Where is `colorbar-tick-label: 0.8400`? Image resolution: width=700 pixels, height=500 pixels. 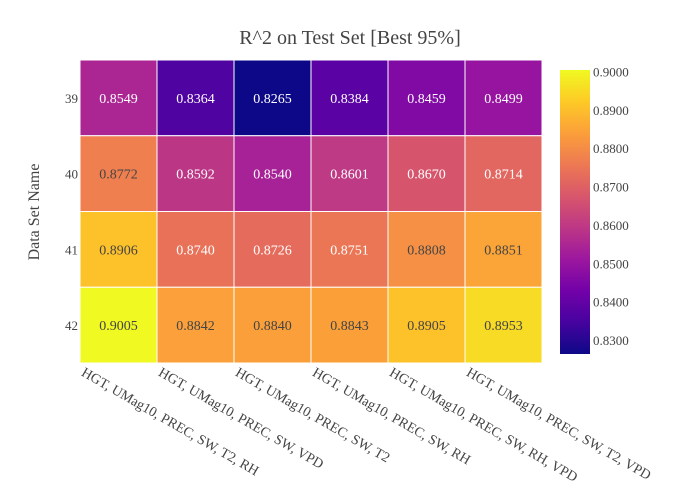
colorbar-tick-label: 0.8400 is located at coordinates (611, 302).